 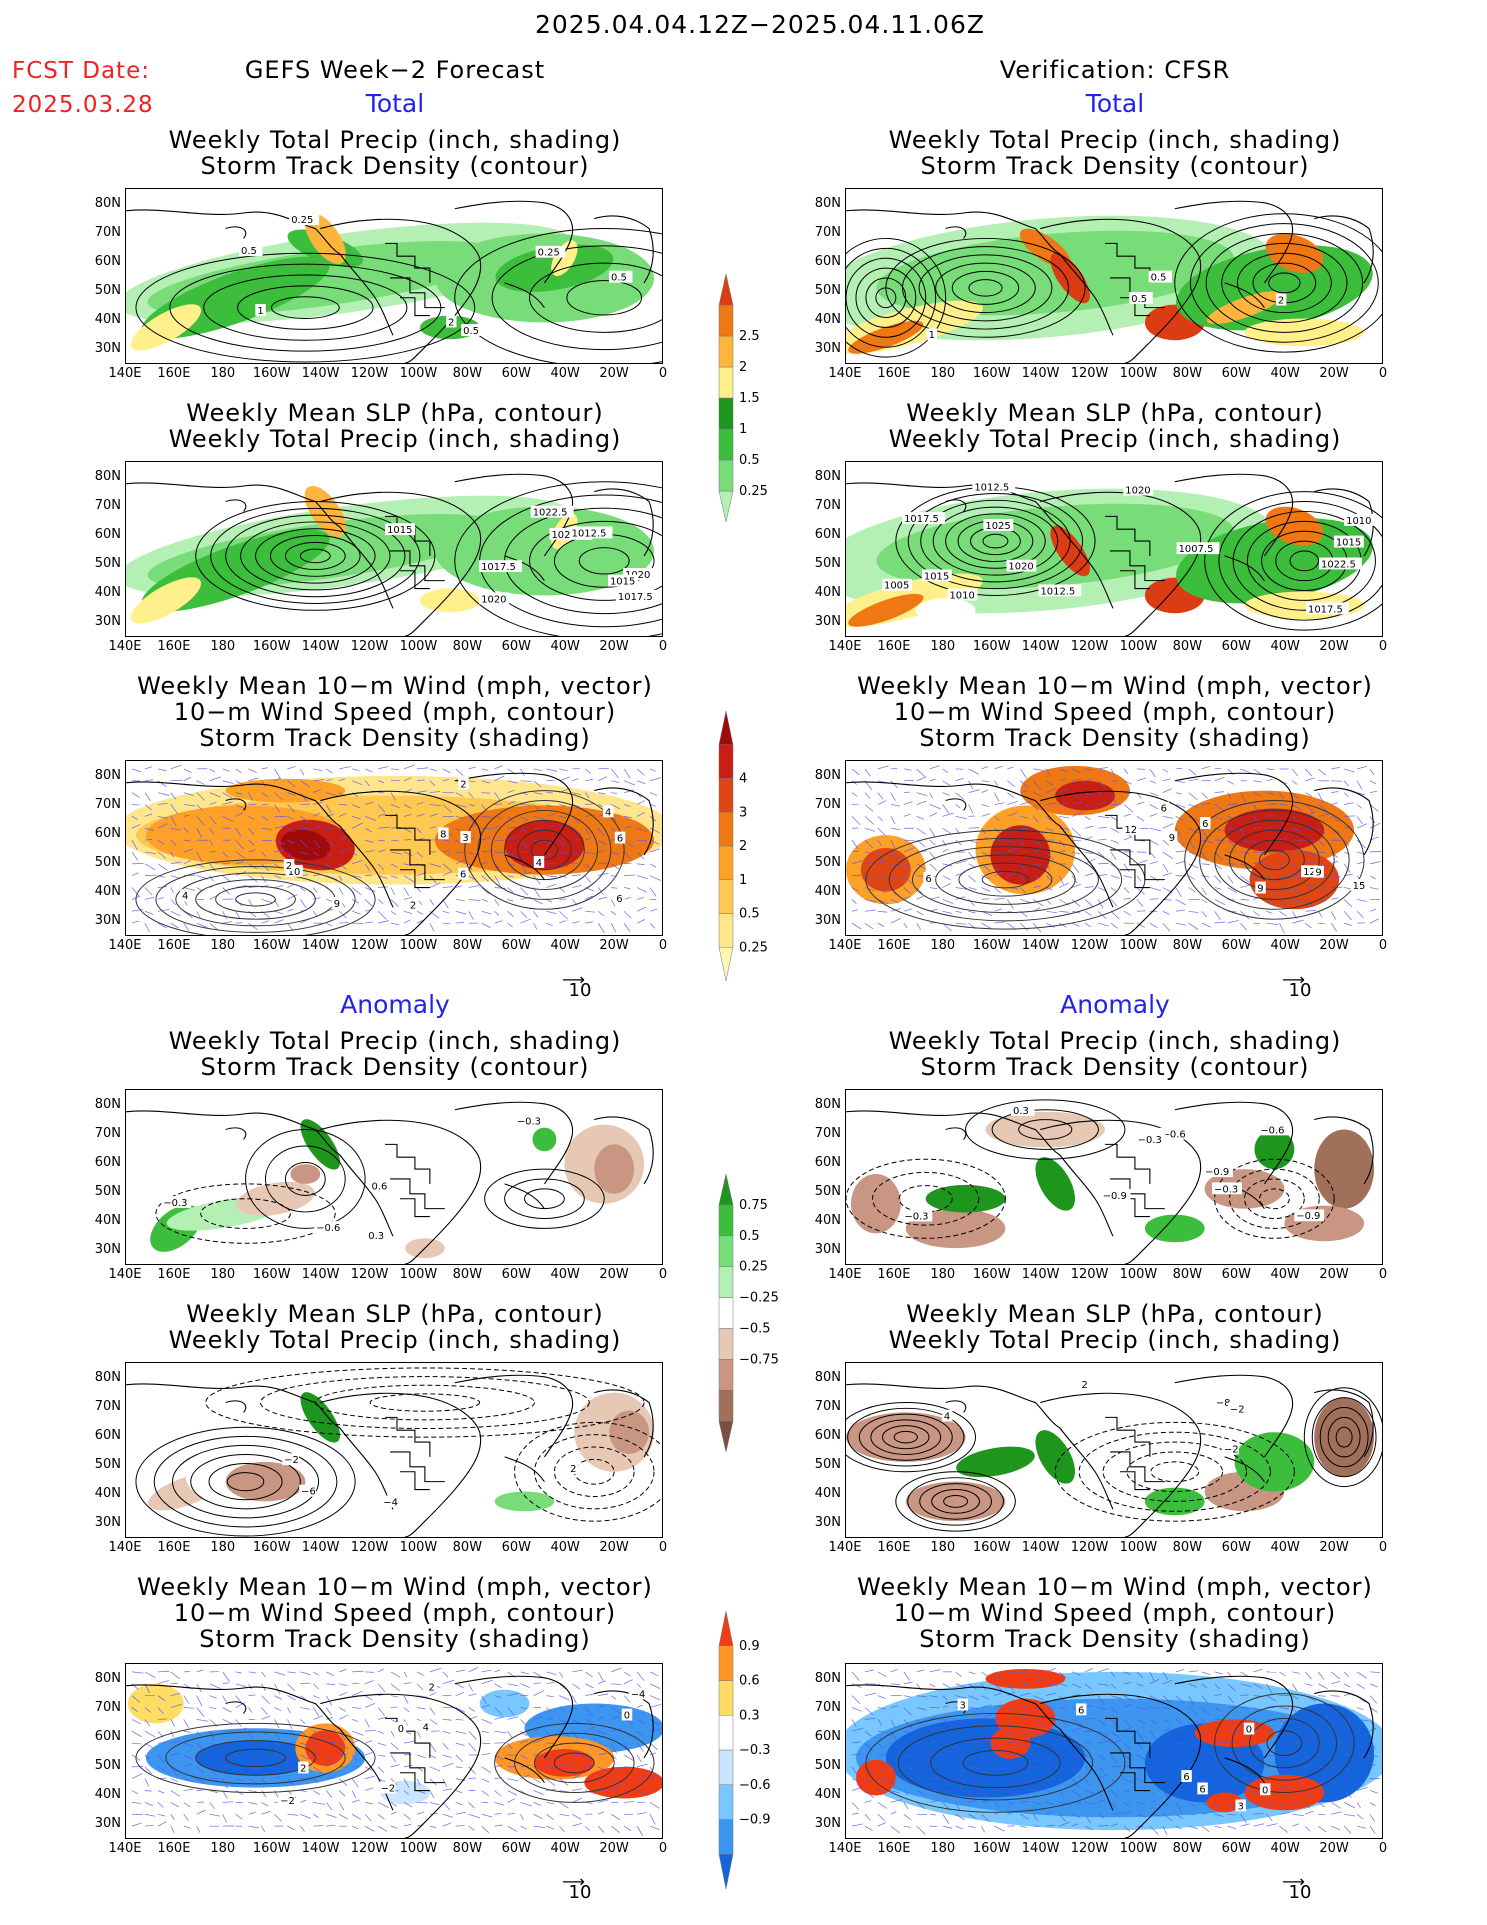 I want to click on lat-tick-label: 30N, so click(x=827, y=1249).